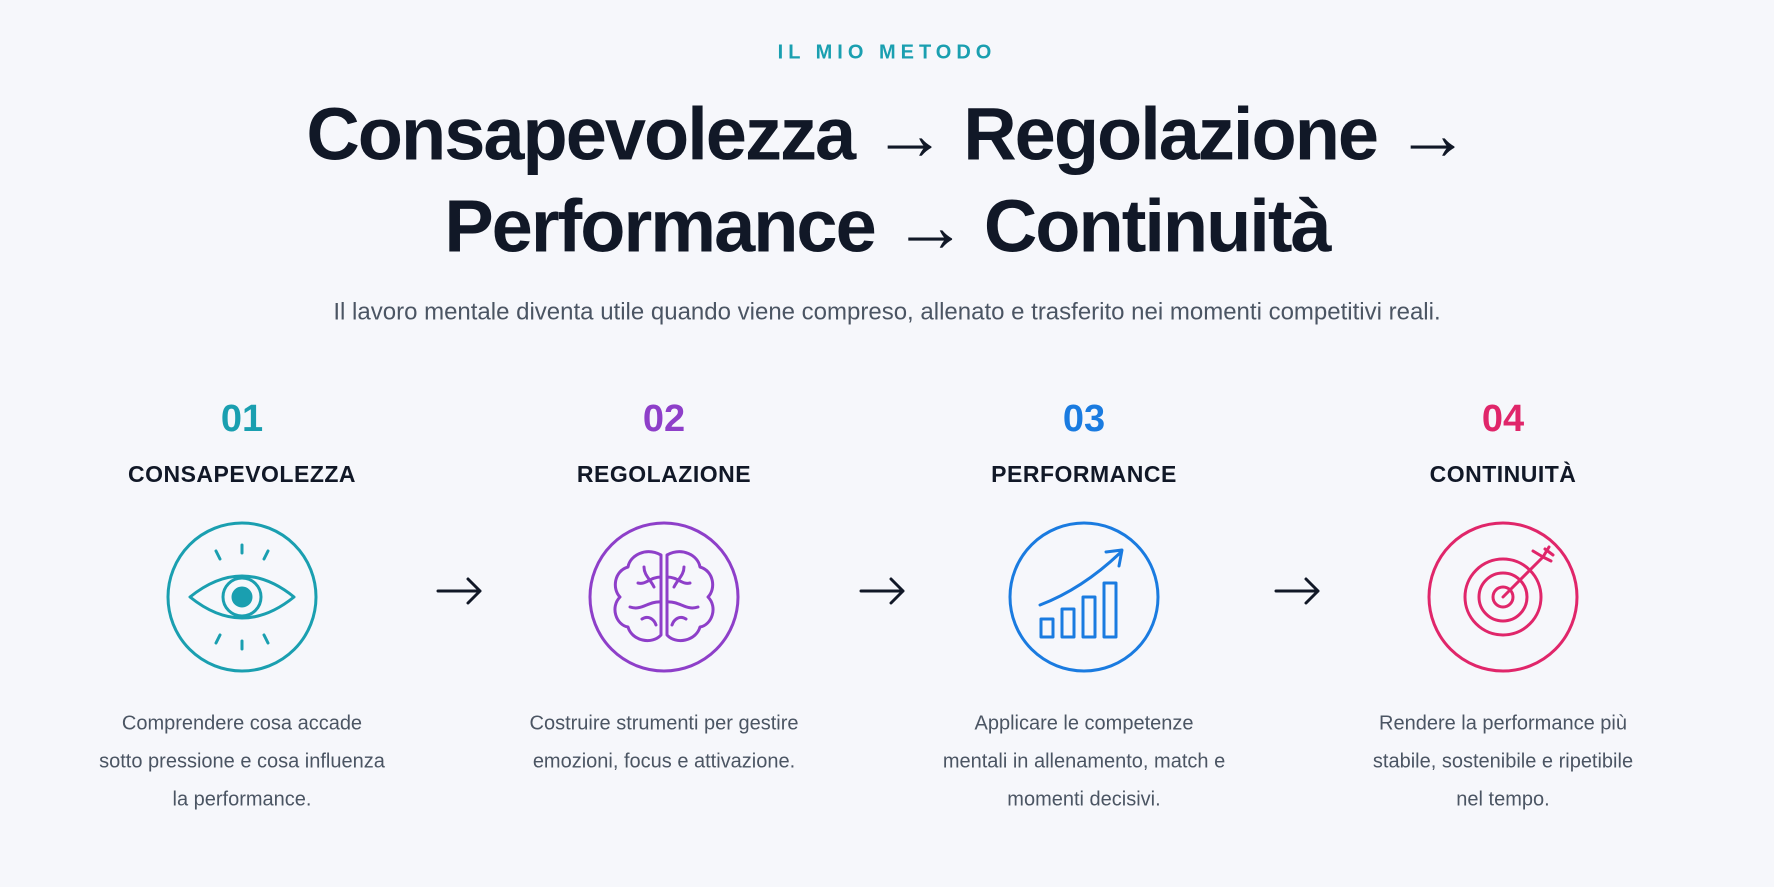 The image size is (1774, 887). I want to click on step-description: sotto pressione e cosa influenza, so click(242, 761).